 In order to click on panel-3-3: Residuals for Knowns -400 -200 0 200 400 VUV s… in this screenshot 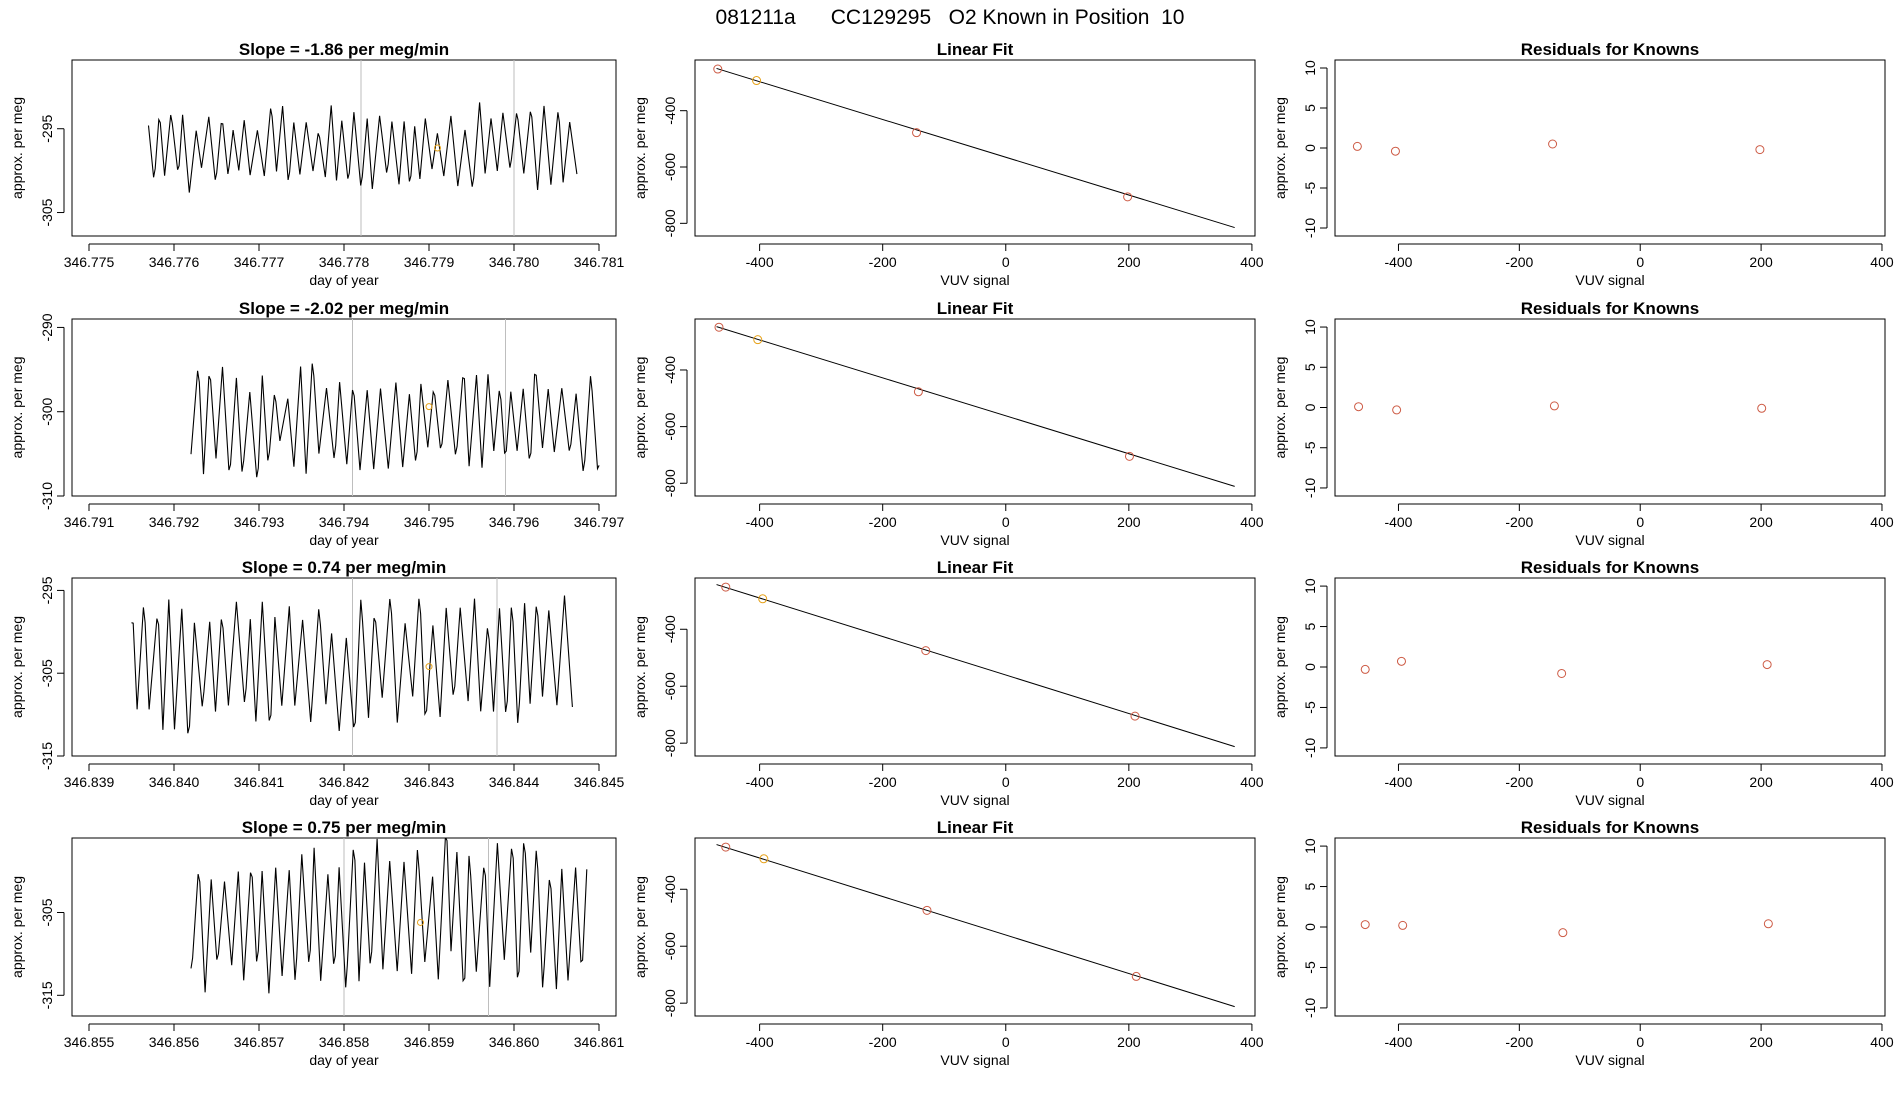, I will do `click(1583, 683)`.